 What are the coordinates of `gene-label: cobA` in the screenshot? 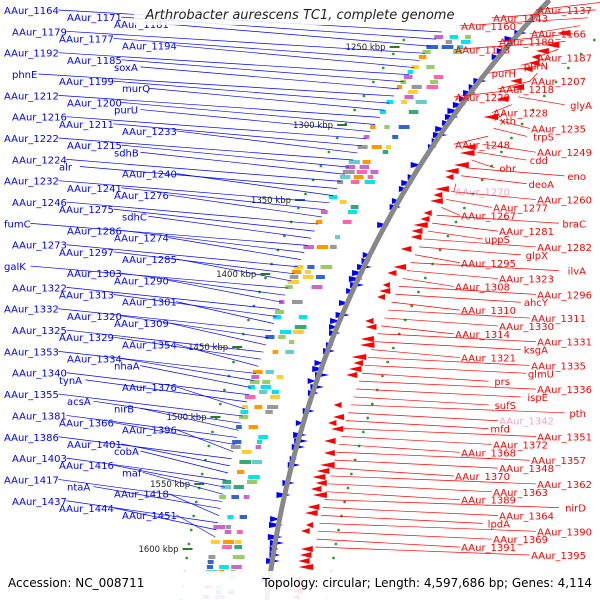 It's located at (126, 452).